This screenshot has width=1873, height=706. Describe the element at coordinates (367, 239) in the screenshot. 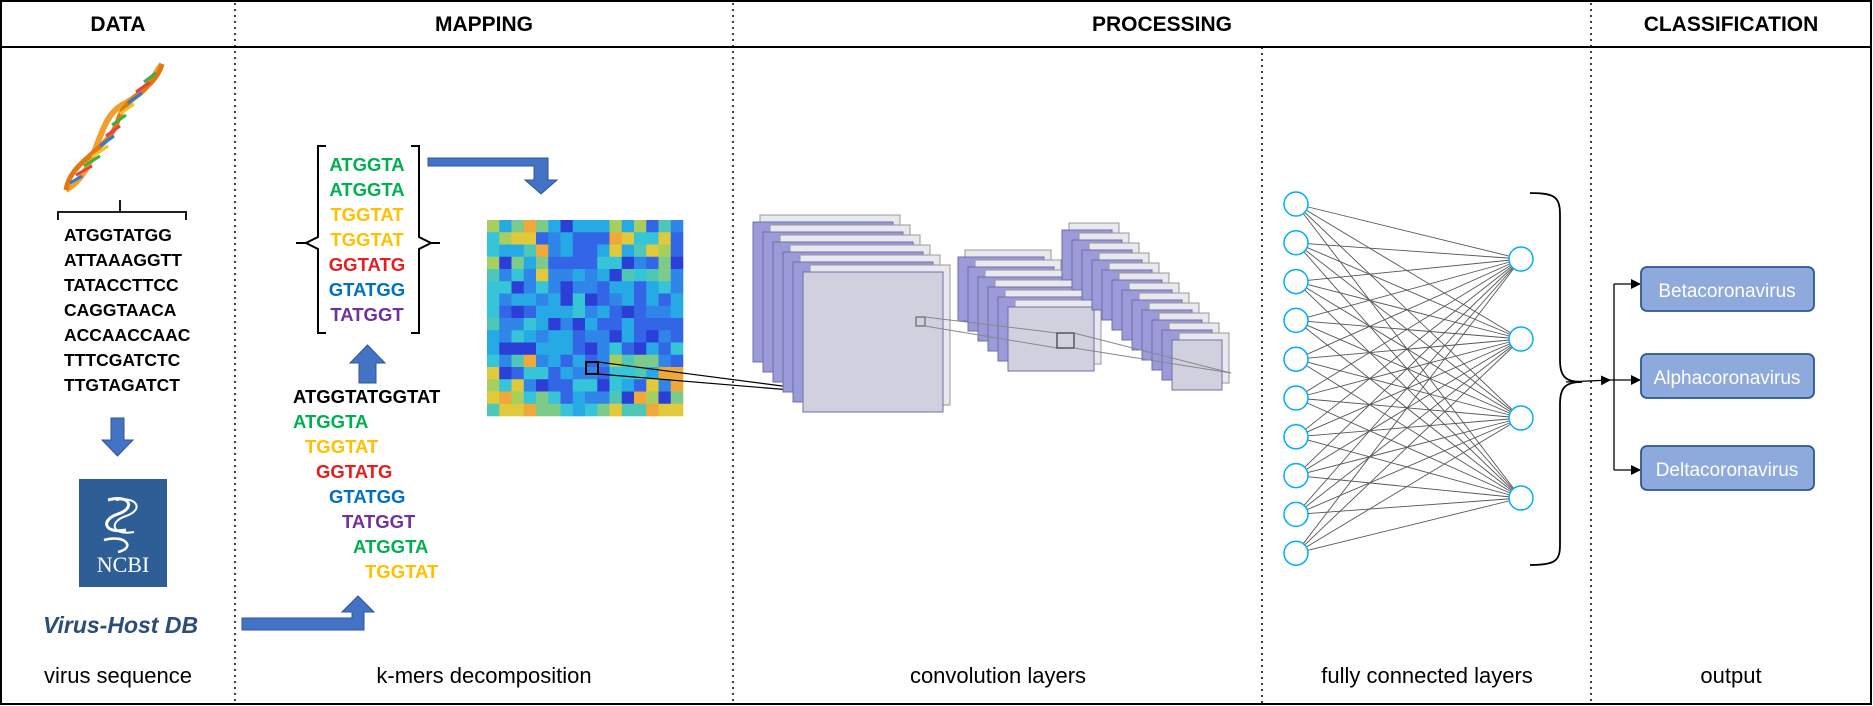

I see `kmer-bracket-item: TGGTAT` at that location.